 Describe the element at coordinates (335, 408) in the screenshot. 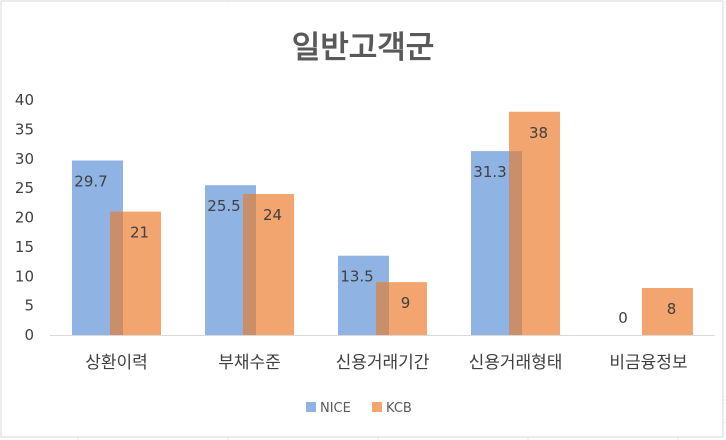

I see `legend-label-nice: NICE` at that location.